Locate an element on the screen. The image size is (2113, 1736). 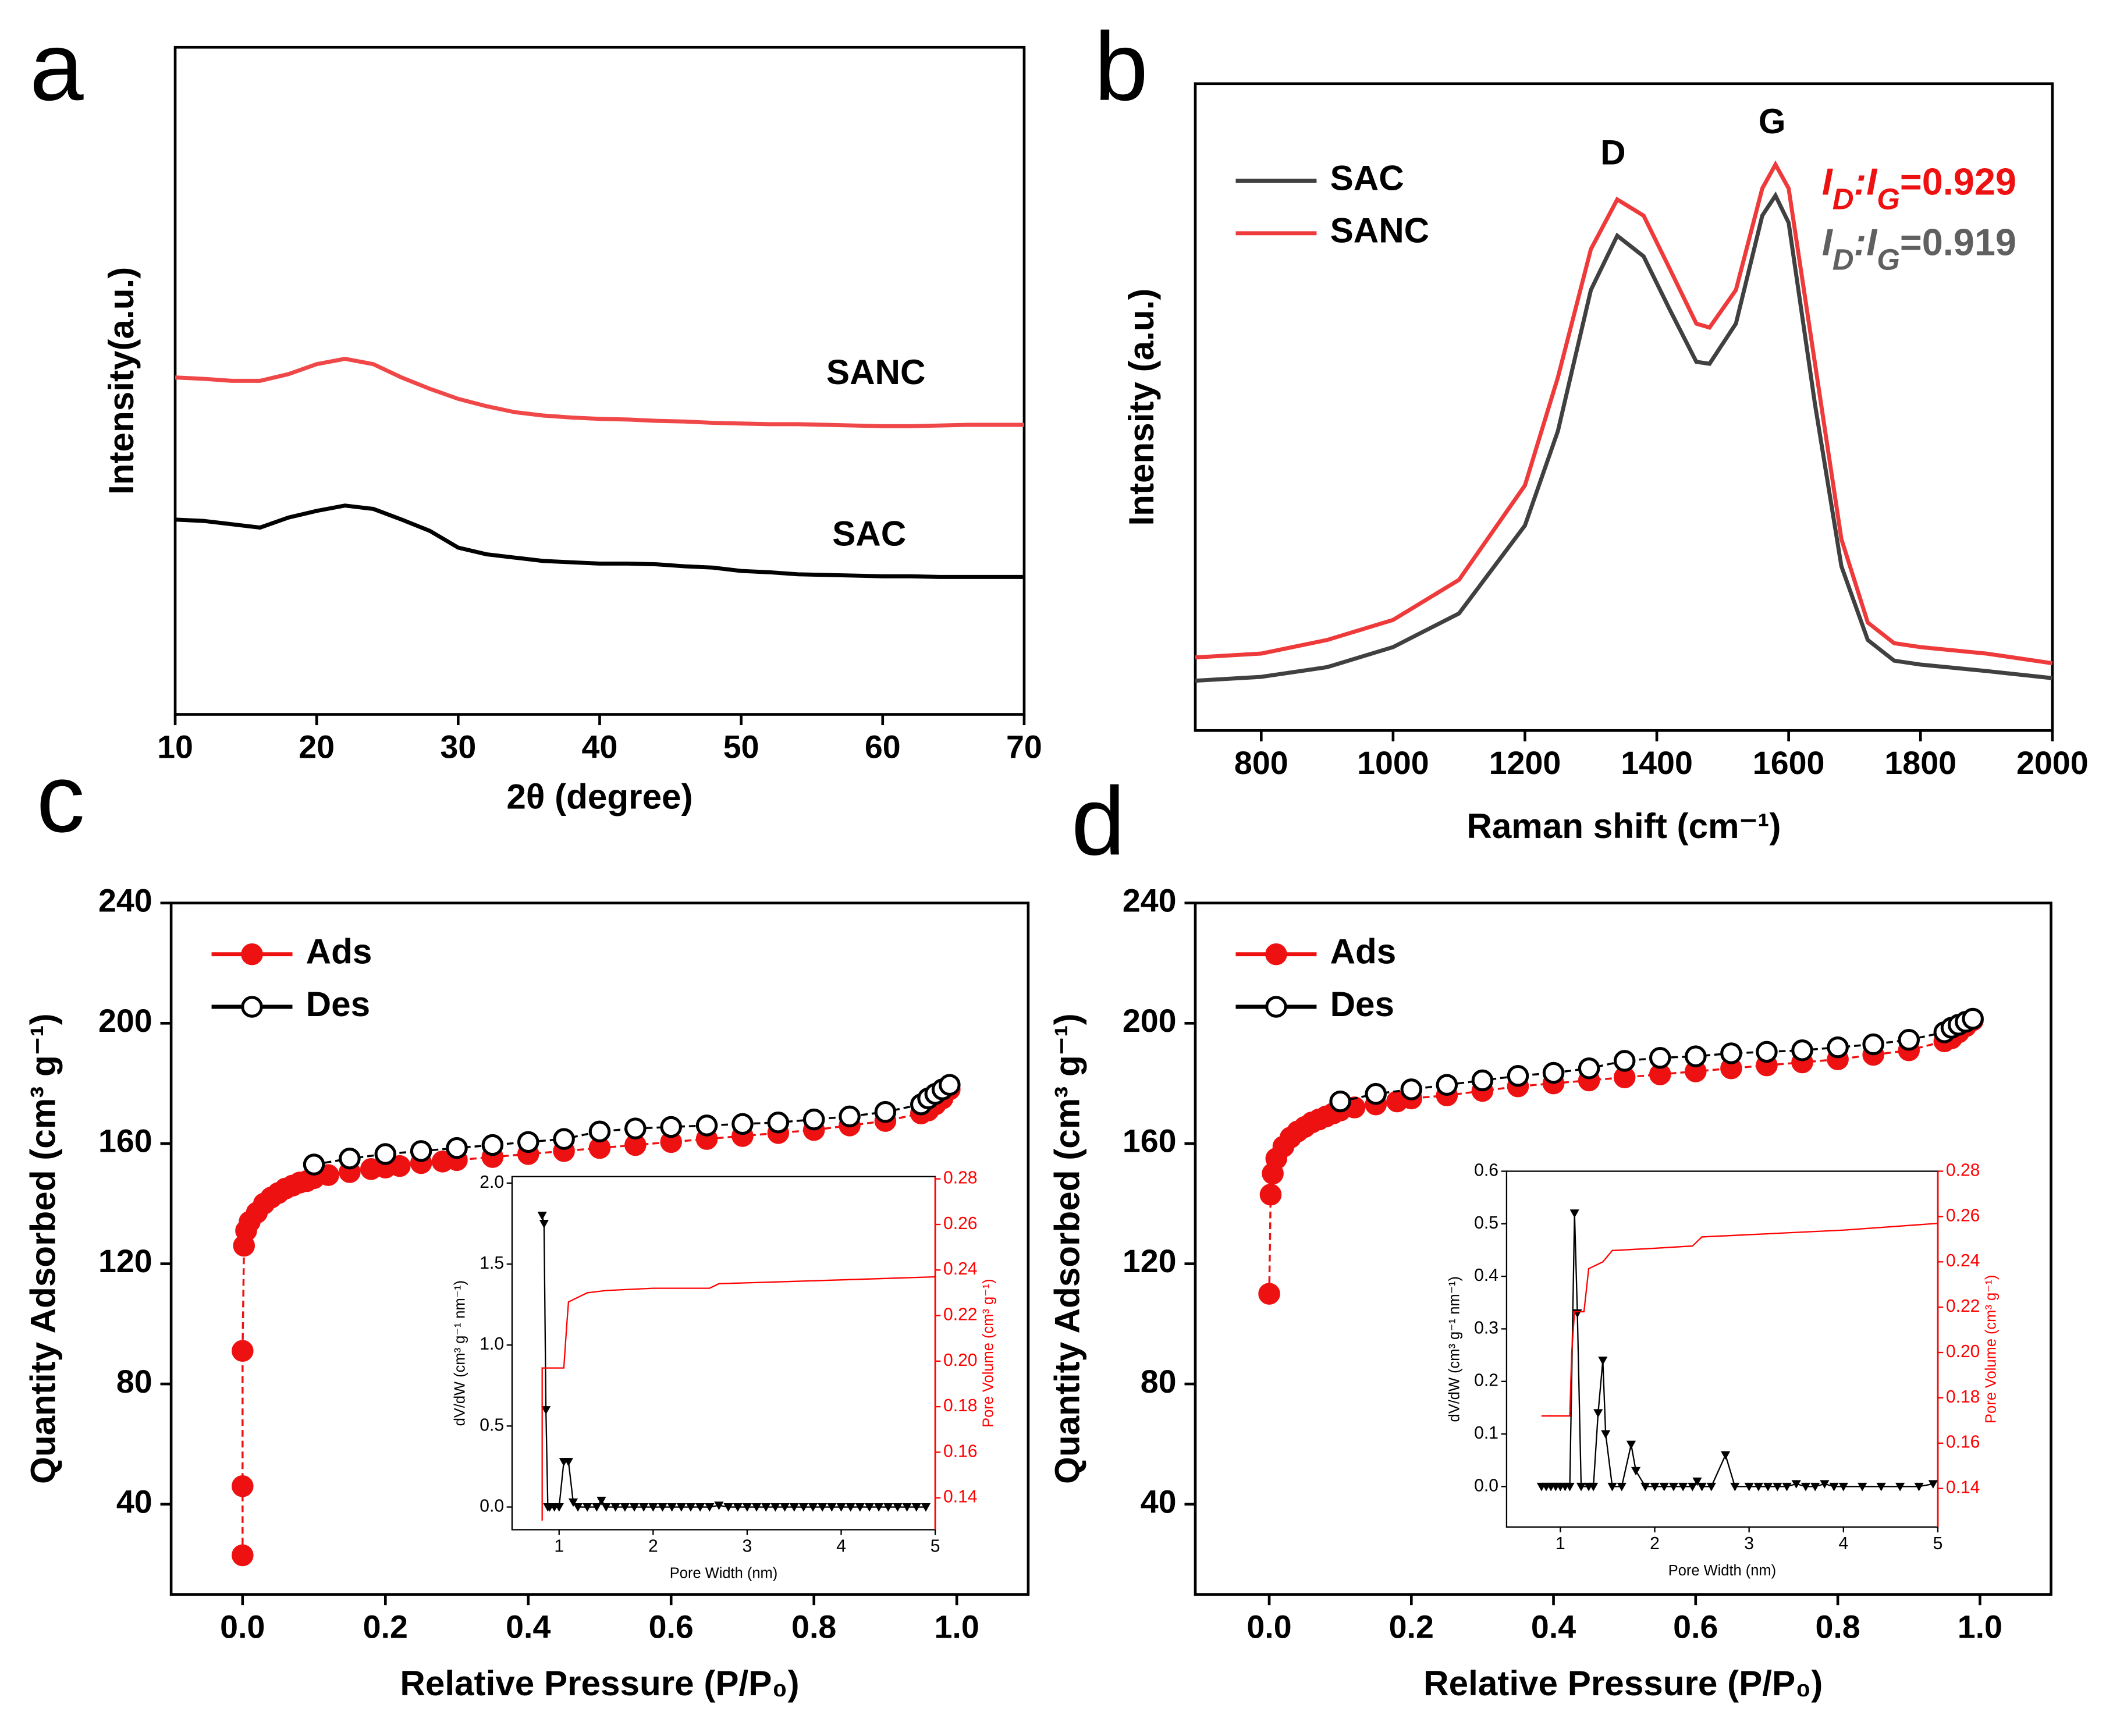
ratio-label: ID:IG=0.919 is located at coordinates (1919, 248).